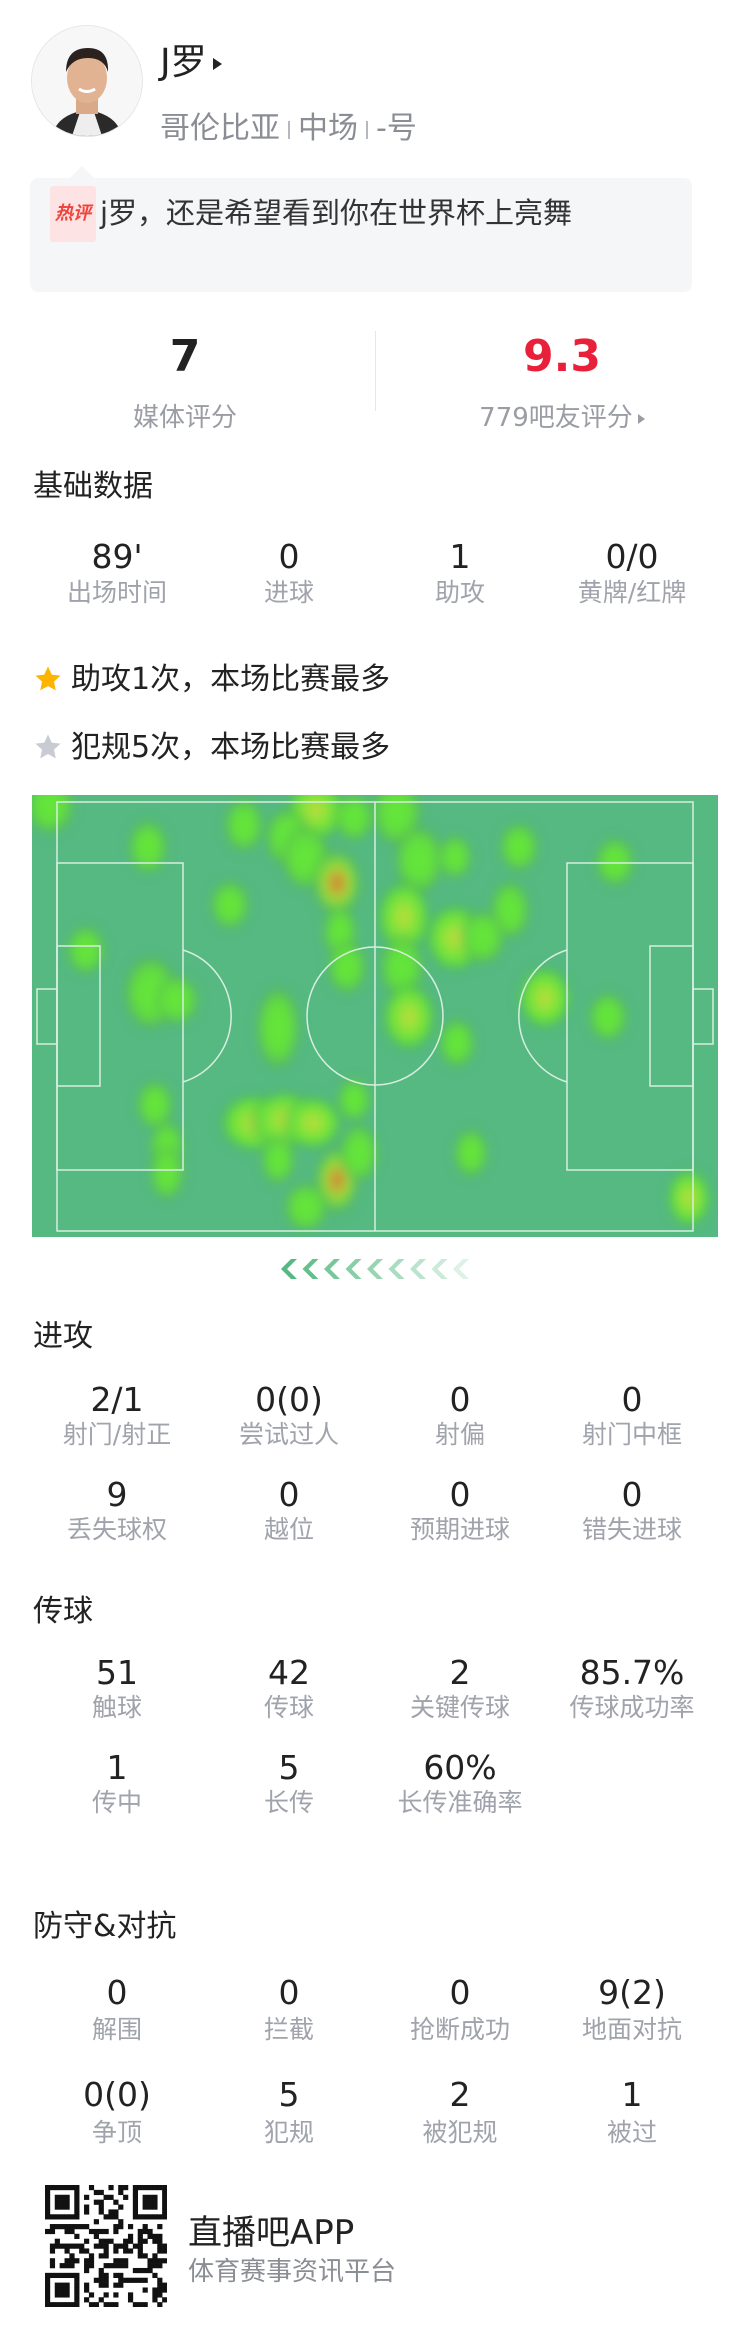 The width and height of the screenshot is (750, 2334). Describe the element at coordinates (289, 1415) in the screenshot. I see `stat-item: 0(0) 尝试过人` at that location.